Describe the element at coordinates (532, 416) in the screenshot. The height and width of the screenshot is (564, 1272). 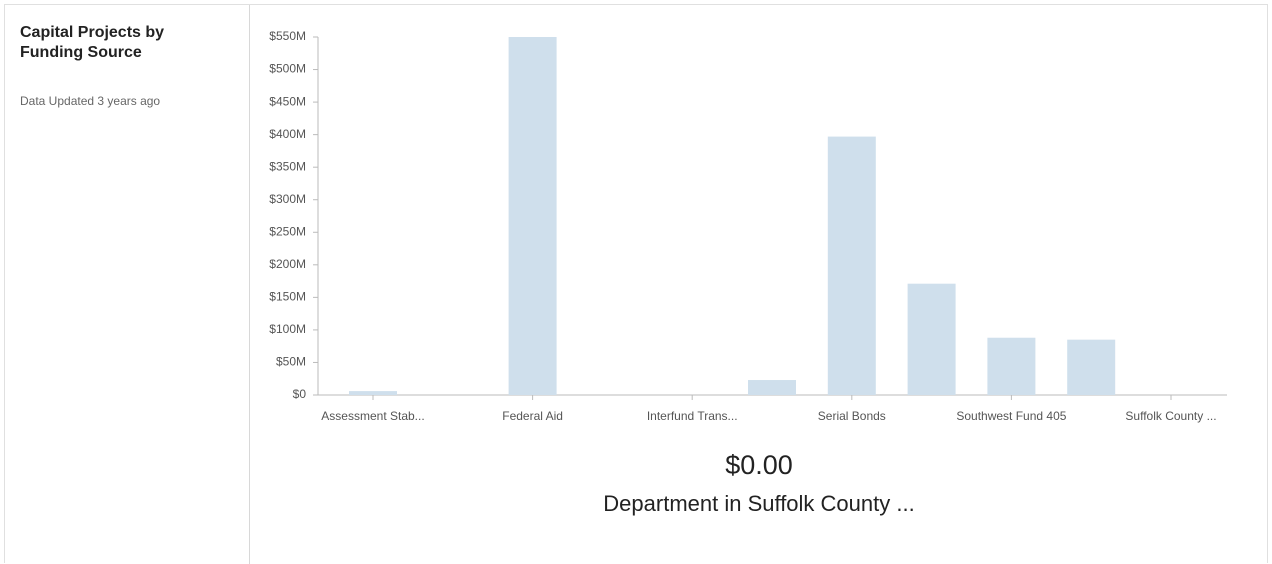
I see `x-tick-label: Federal Aid` at that location.